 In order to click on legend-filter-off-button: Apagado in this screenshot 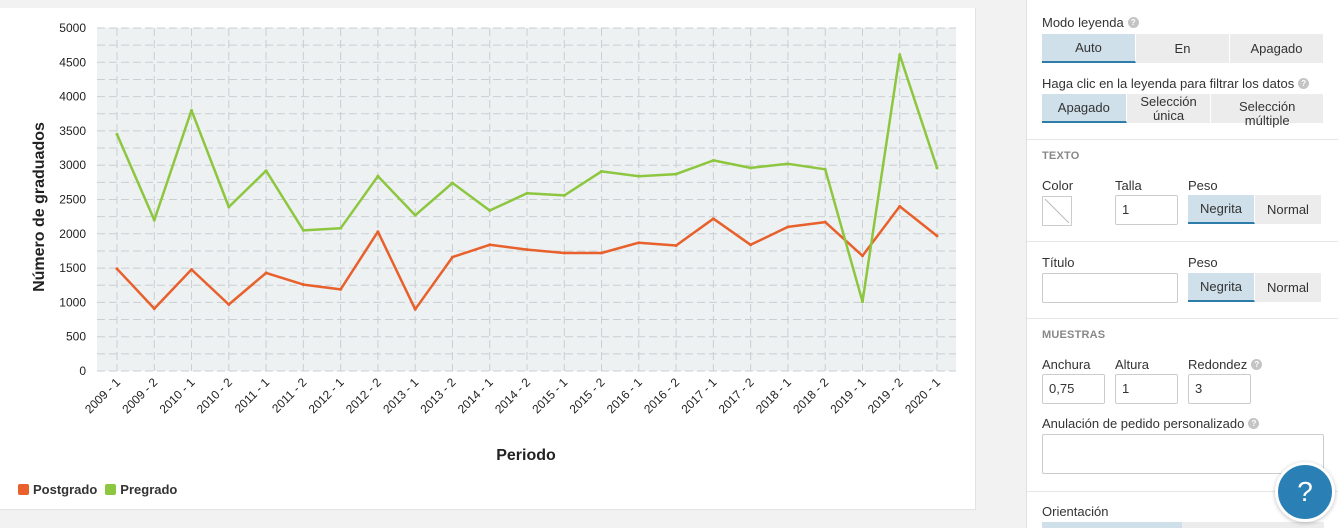, I will do `click(1084, 108)`.